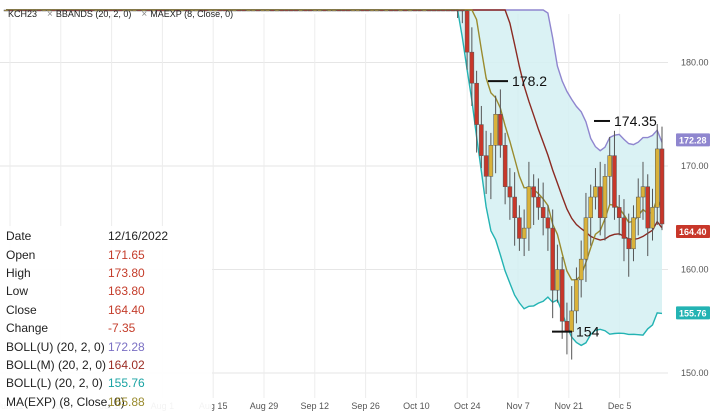 Image resolution: width=710 pixels, height=414 pixels. Describe the element at coordinates (23, 14) in the screenshot. I see `symbol-label: KCH23` at that location.